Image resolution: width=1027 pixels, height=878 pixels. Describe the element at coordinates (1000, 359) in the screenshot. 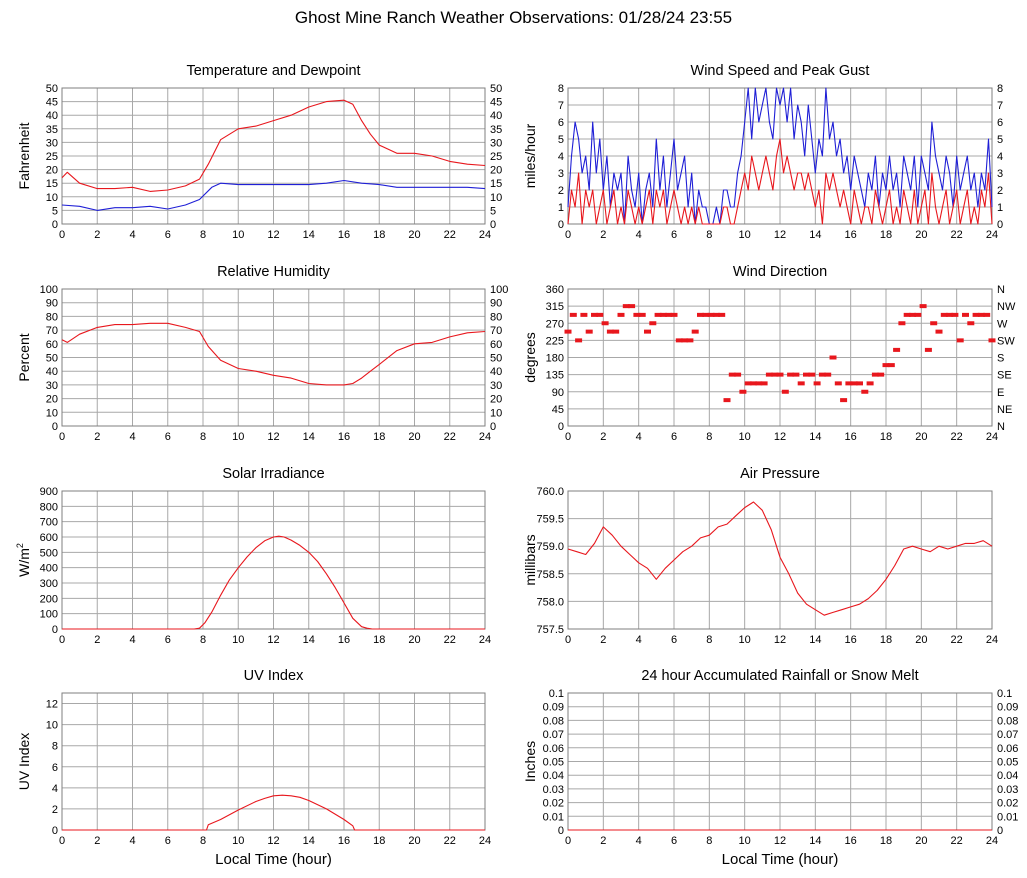

I see `right-axis-label: S` at that location.